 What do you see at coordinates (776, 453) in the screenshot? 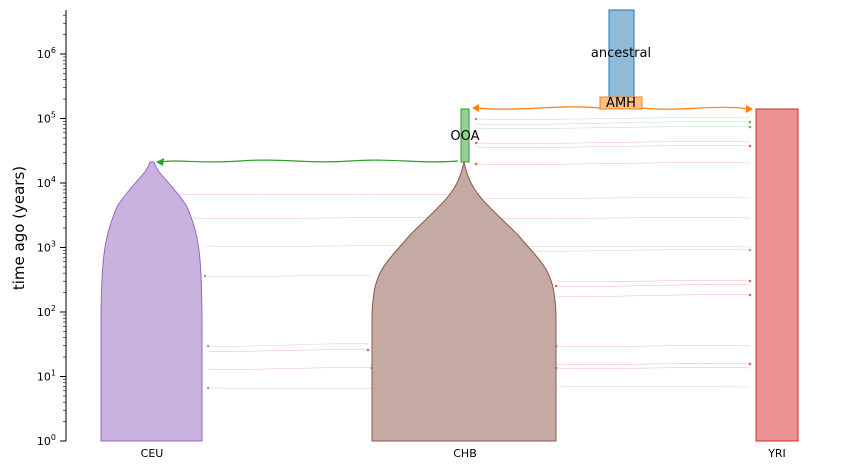
I see `x-label-yri: YRI` at bounding box center [776, 453].